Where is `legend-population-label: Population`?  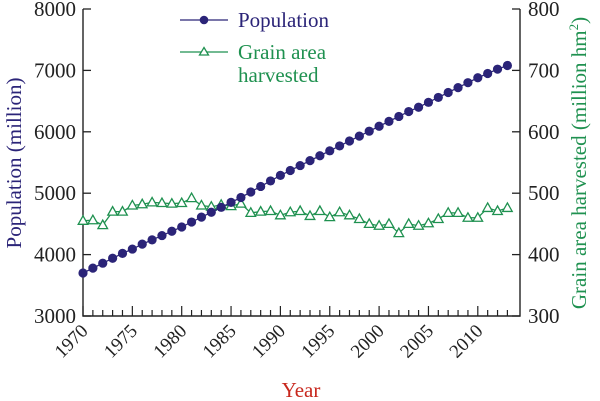 legend-population-label: Population is located at coordinates (284, 20).